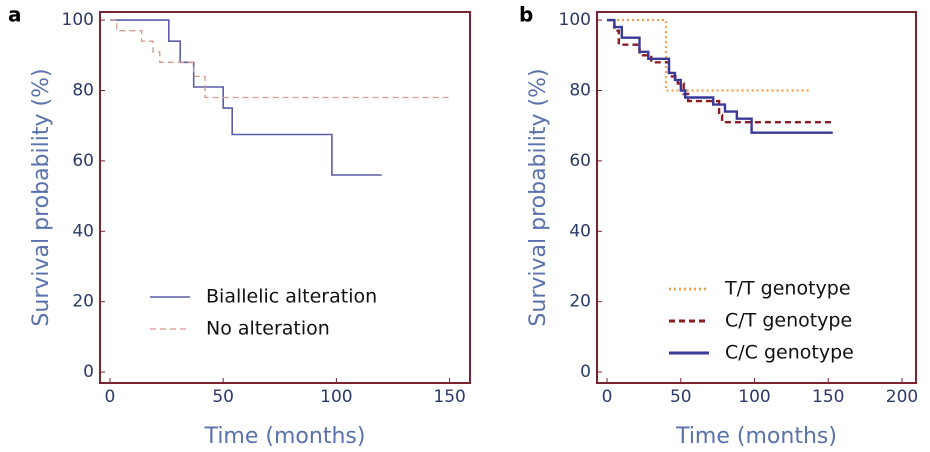  I want to click on legend-label: Biallelic alteration, so click(291, 297).